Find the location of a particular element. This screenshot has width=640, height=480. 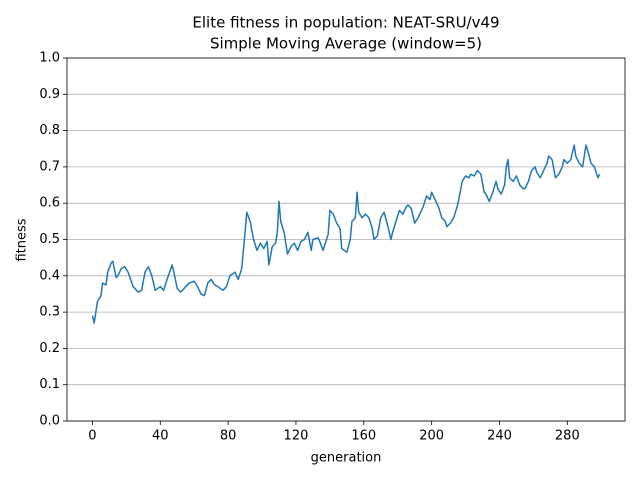

y-tick-label: 0.9 is located at coordinates (49, 94).